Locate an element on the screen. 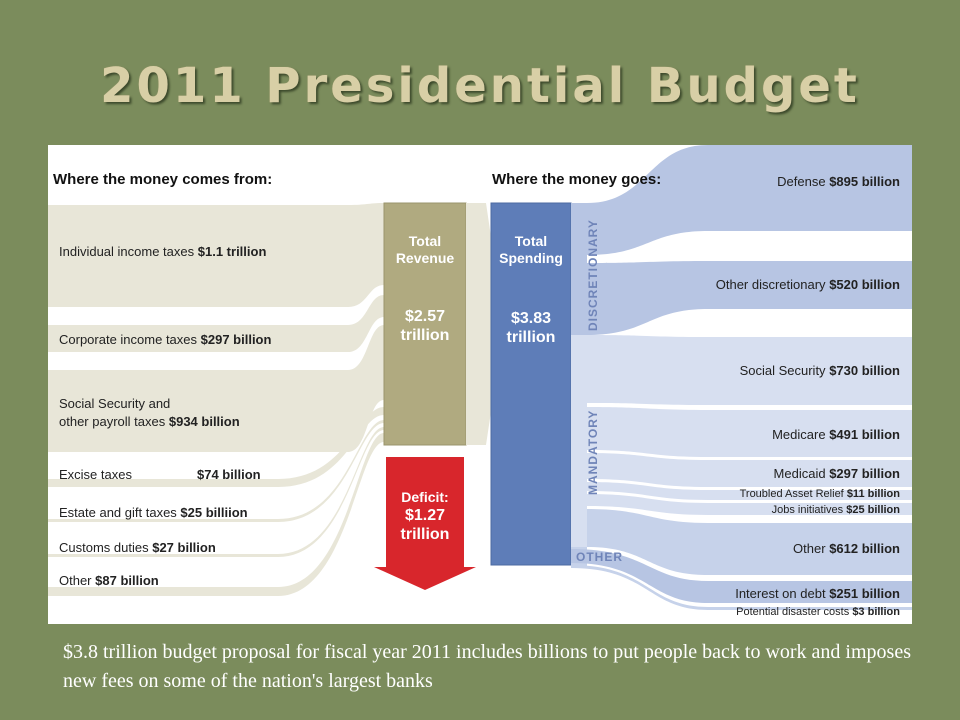 The height and width of the screenshot is (720, 960). use-interest: Interest on debt $251 billion is located at coordinates (817, 593).